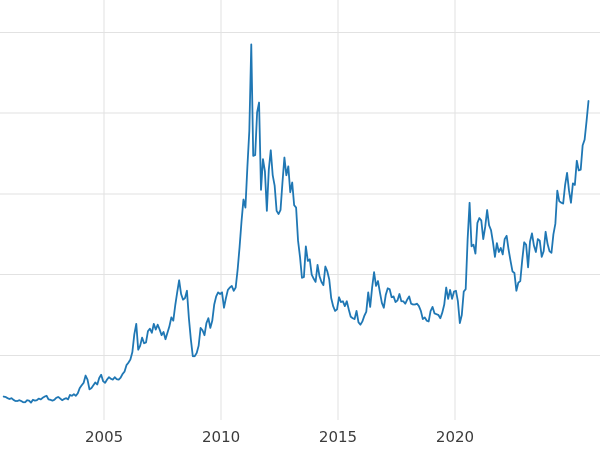  Describe the element at coordinates (221, 437) in the screenshot. I see `x-tick-label: 2010` at that location.